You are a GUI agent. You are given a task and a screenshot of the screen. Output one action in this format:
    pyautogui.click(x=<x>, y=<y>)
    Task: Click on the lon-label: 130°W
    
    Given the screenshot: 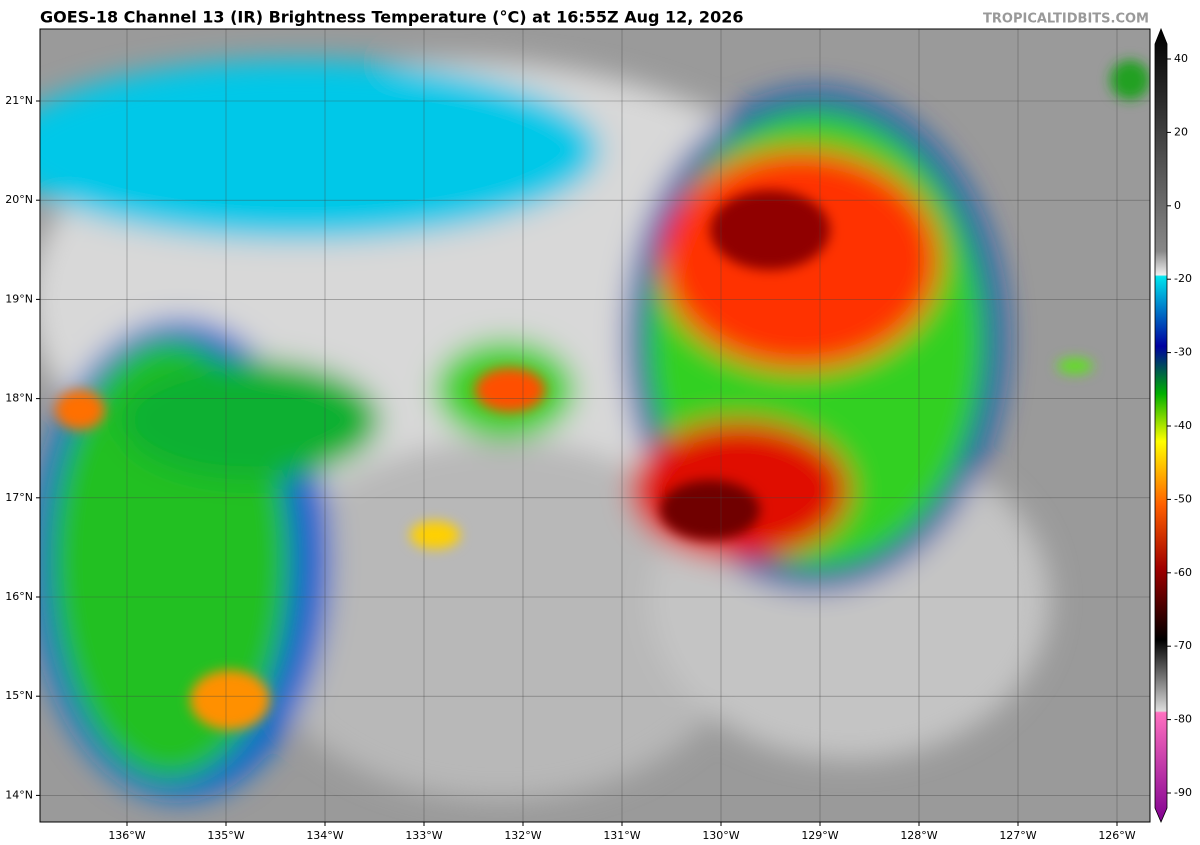 What is the action you would take?
    pyautogui.click(x=720, y=835)
    